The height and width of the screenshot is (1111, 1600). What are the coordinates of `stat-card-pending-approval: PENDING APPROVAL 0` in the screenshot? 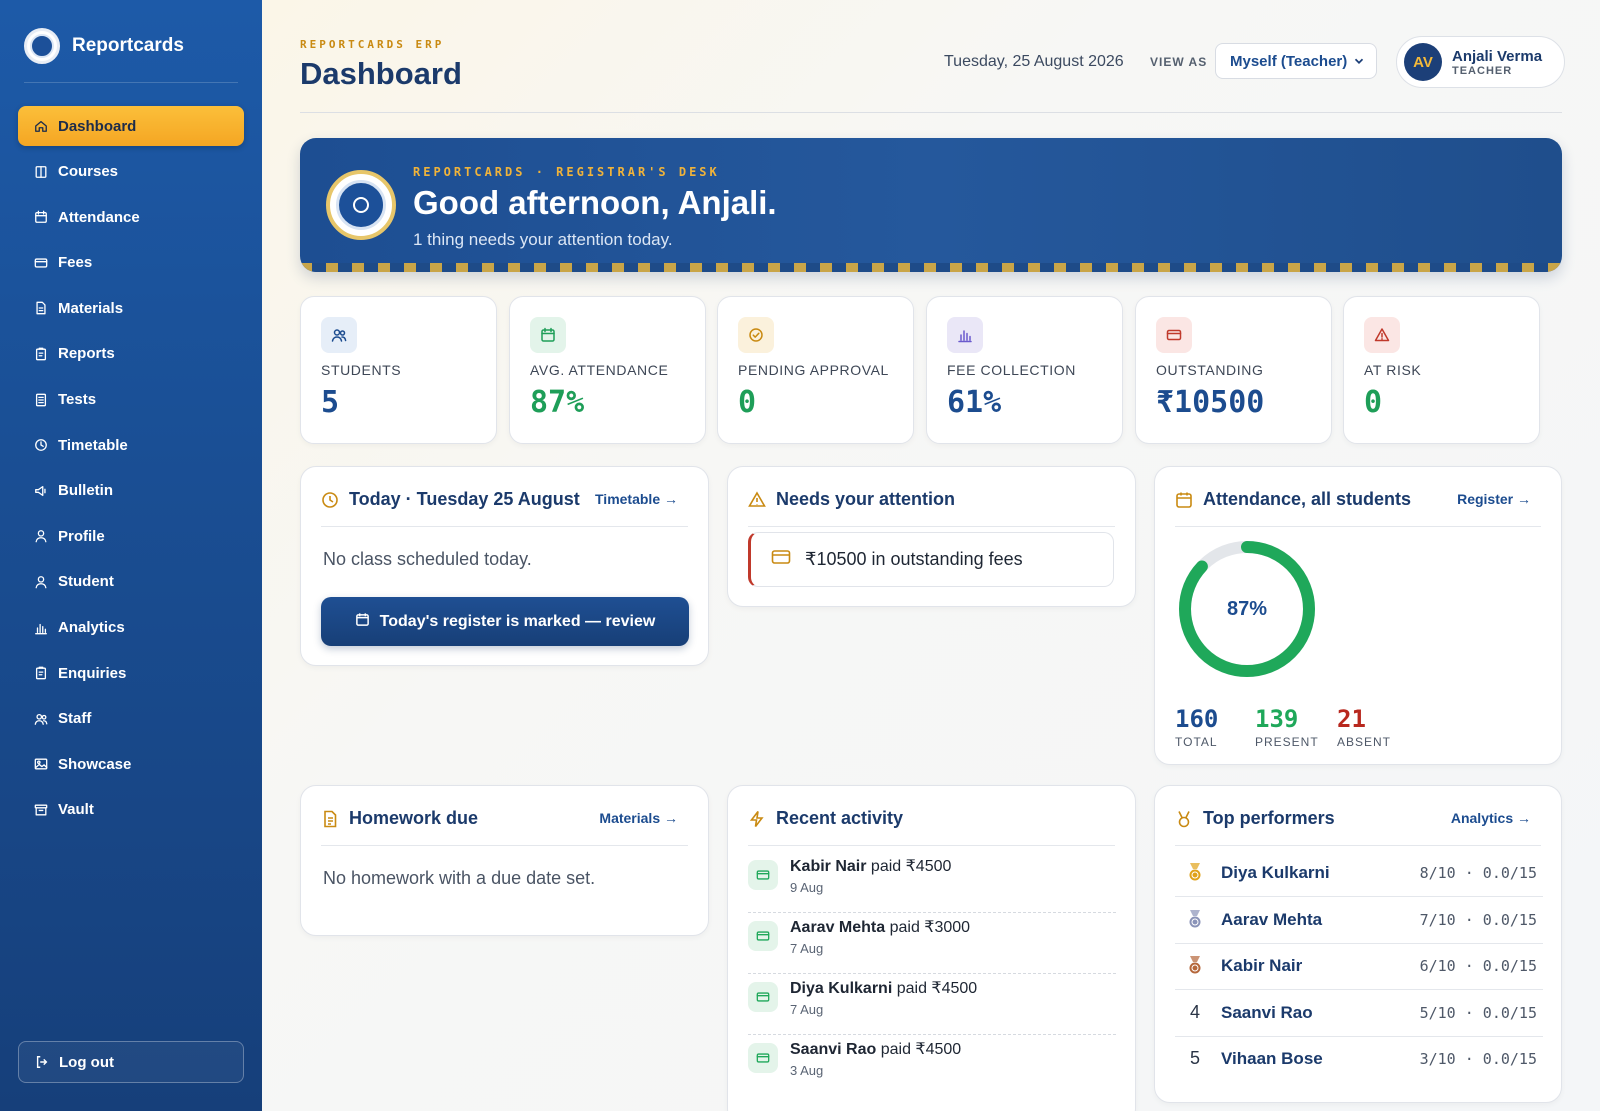 It's located at (815, 370).